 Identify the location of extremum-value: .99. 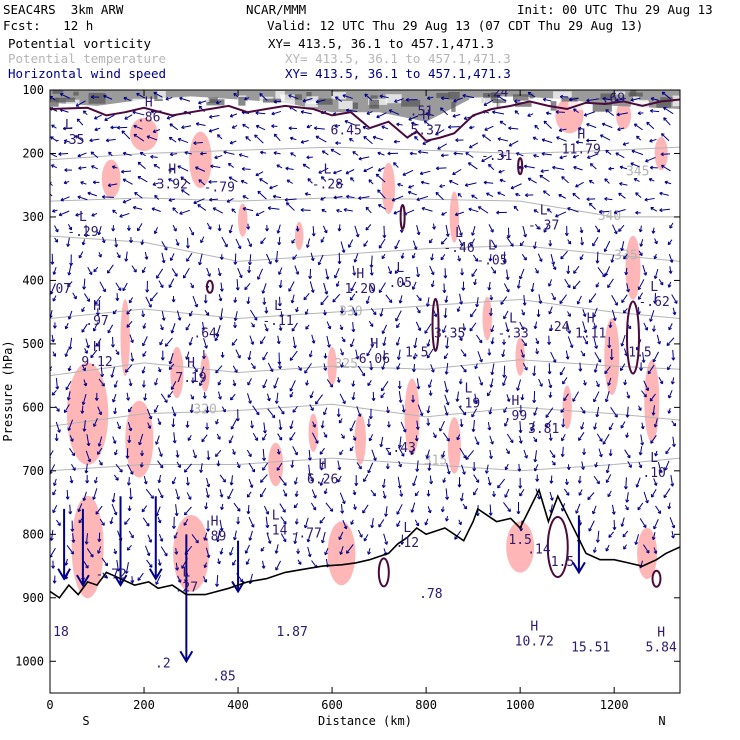
(515, 416).